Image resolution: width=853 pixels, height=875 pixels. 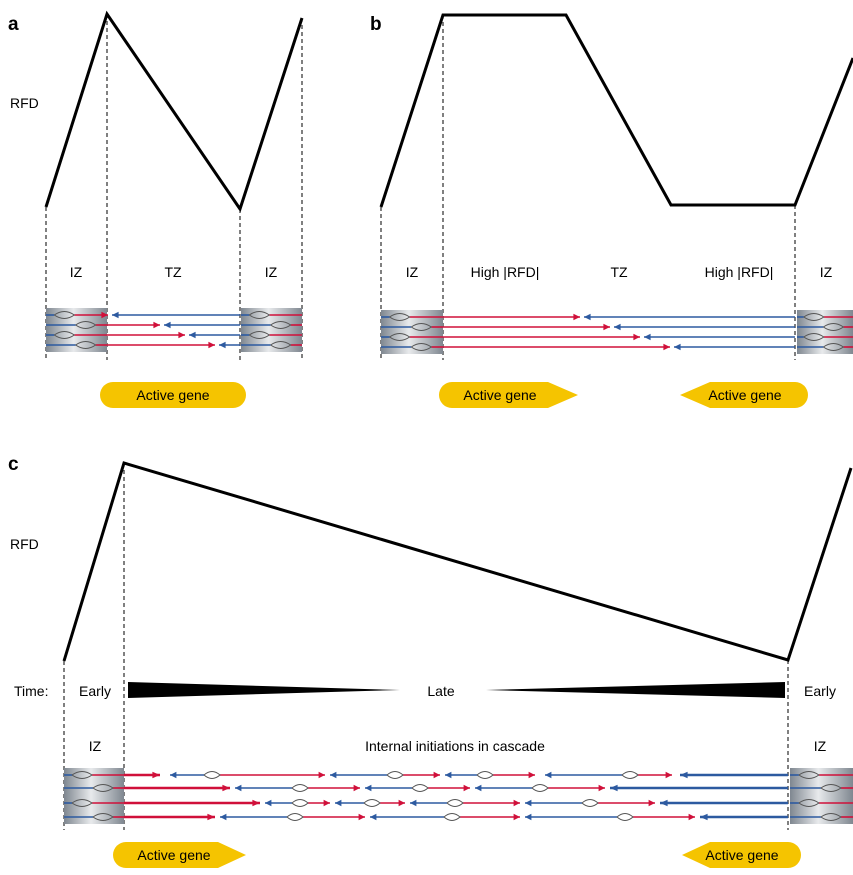 What do you see at coordinates (95, 746) in the screenshot?
I see `panel-c-zone-iz-left: IZ` at bounding box center [95, 746].